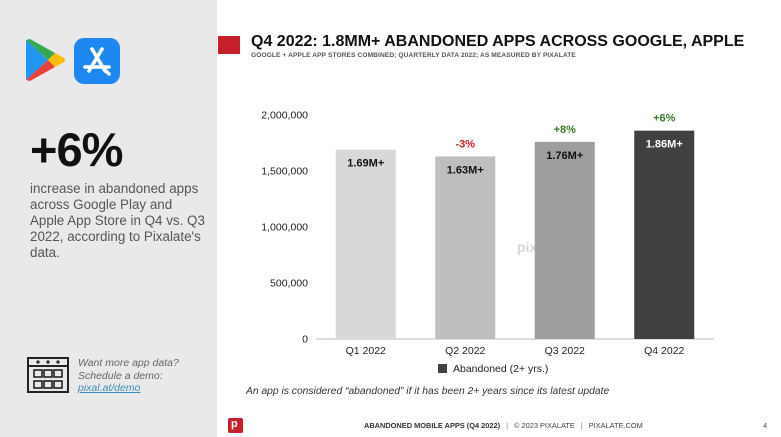 This screenshot has width=781, height=437. What do you see at coordinates (465, 351) in the screenshot?
I see `x-tick-label: Q2 2022` at bounding box center [465, 351].